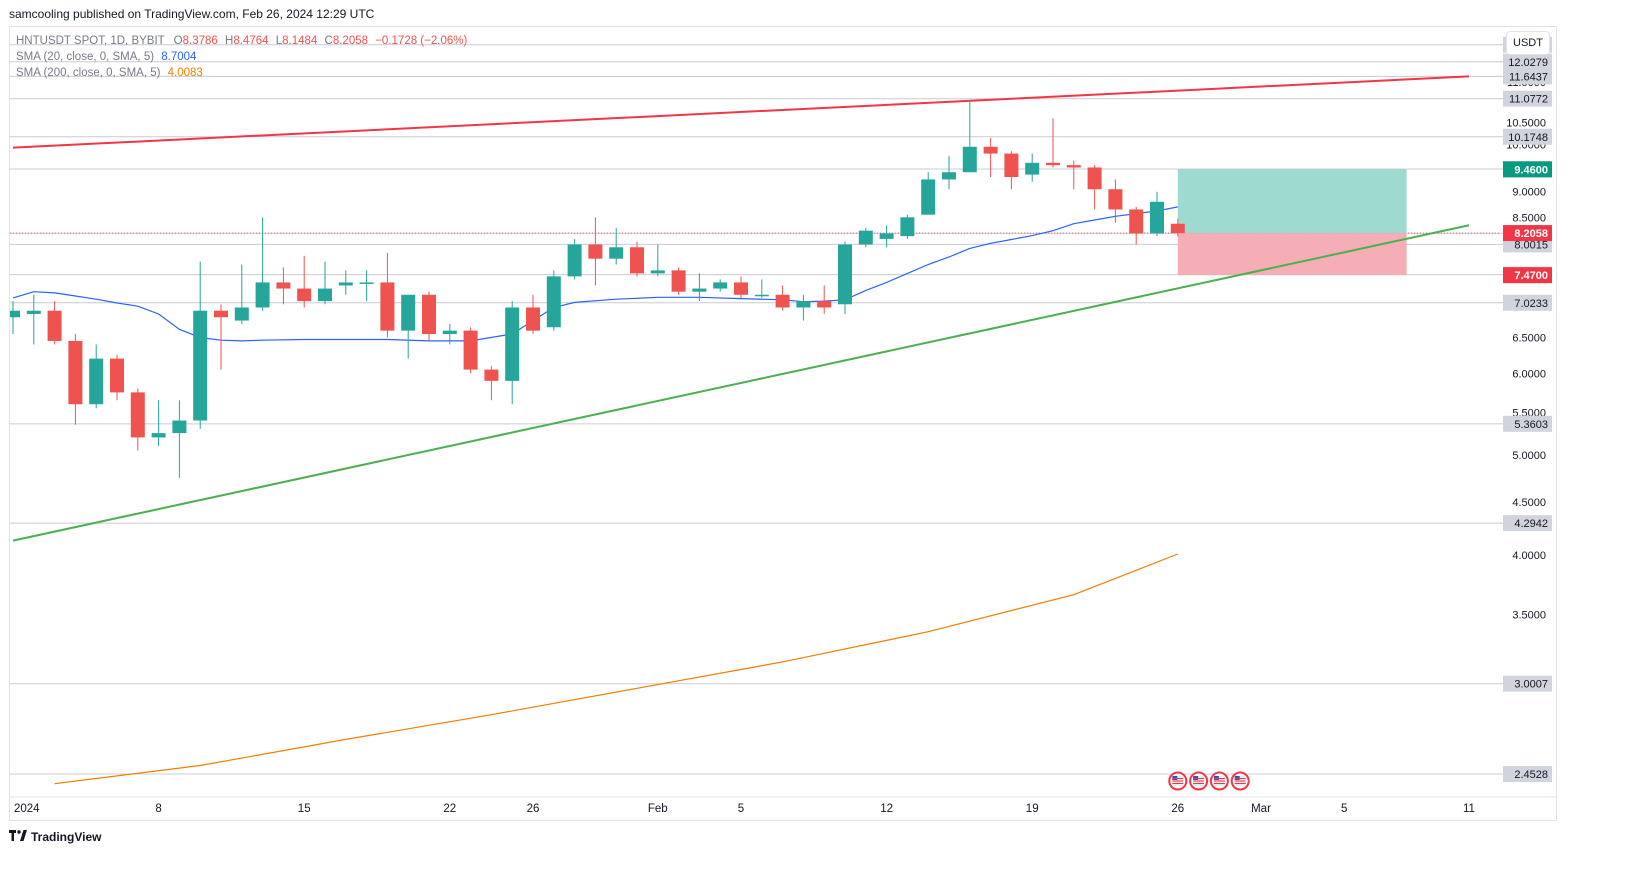  I want to click on highlight-price-label: 9.4600, so click(1527, 169).